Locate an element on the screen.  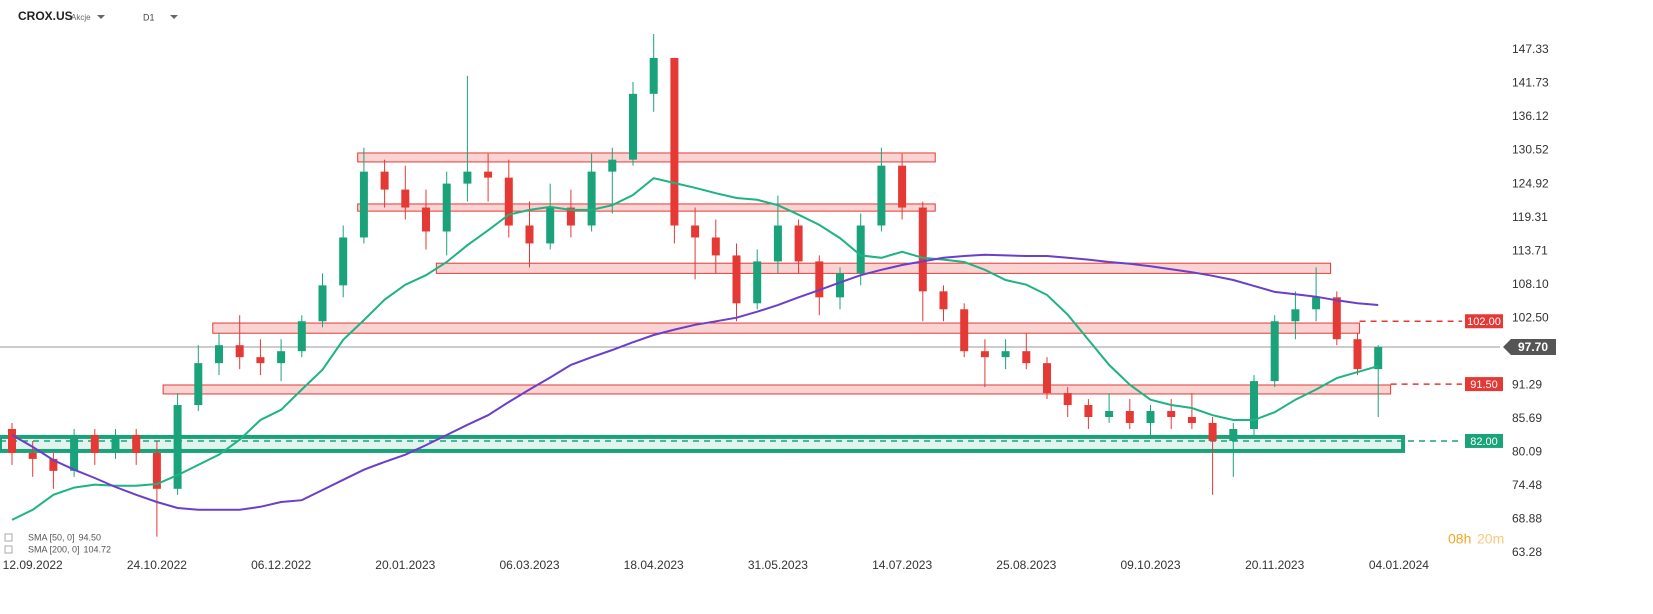
symbol-dropdown is located at coordinates (101, 17).